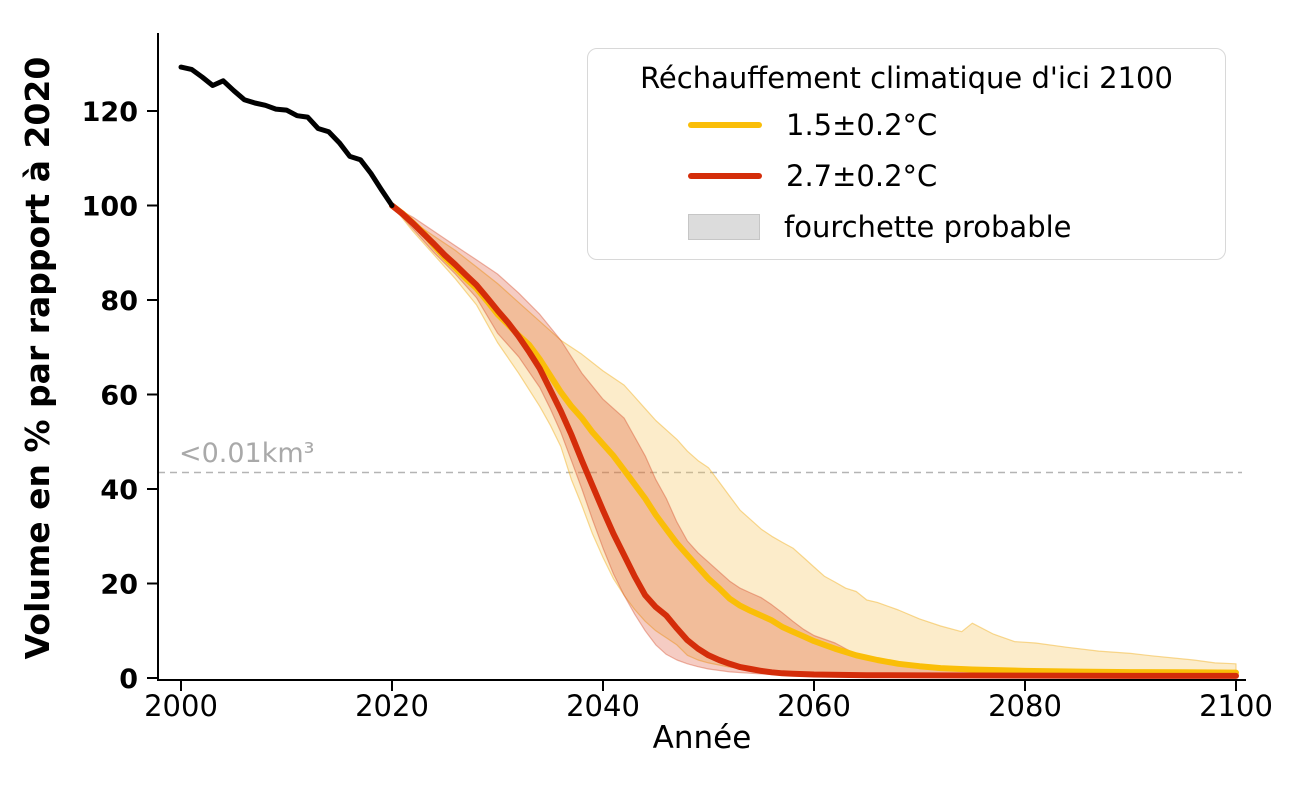  What do you see at coordinates (37, 358) in the screenshot?
I see `y-axis-title: Volume en % par rapport à 2020` at bounding box center [37, 358].